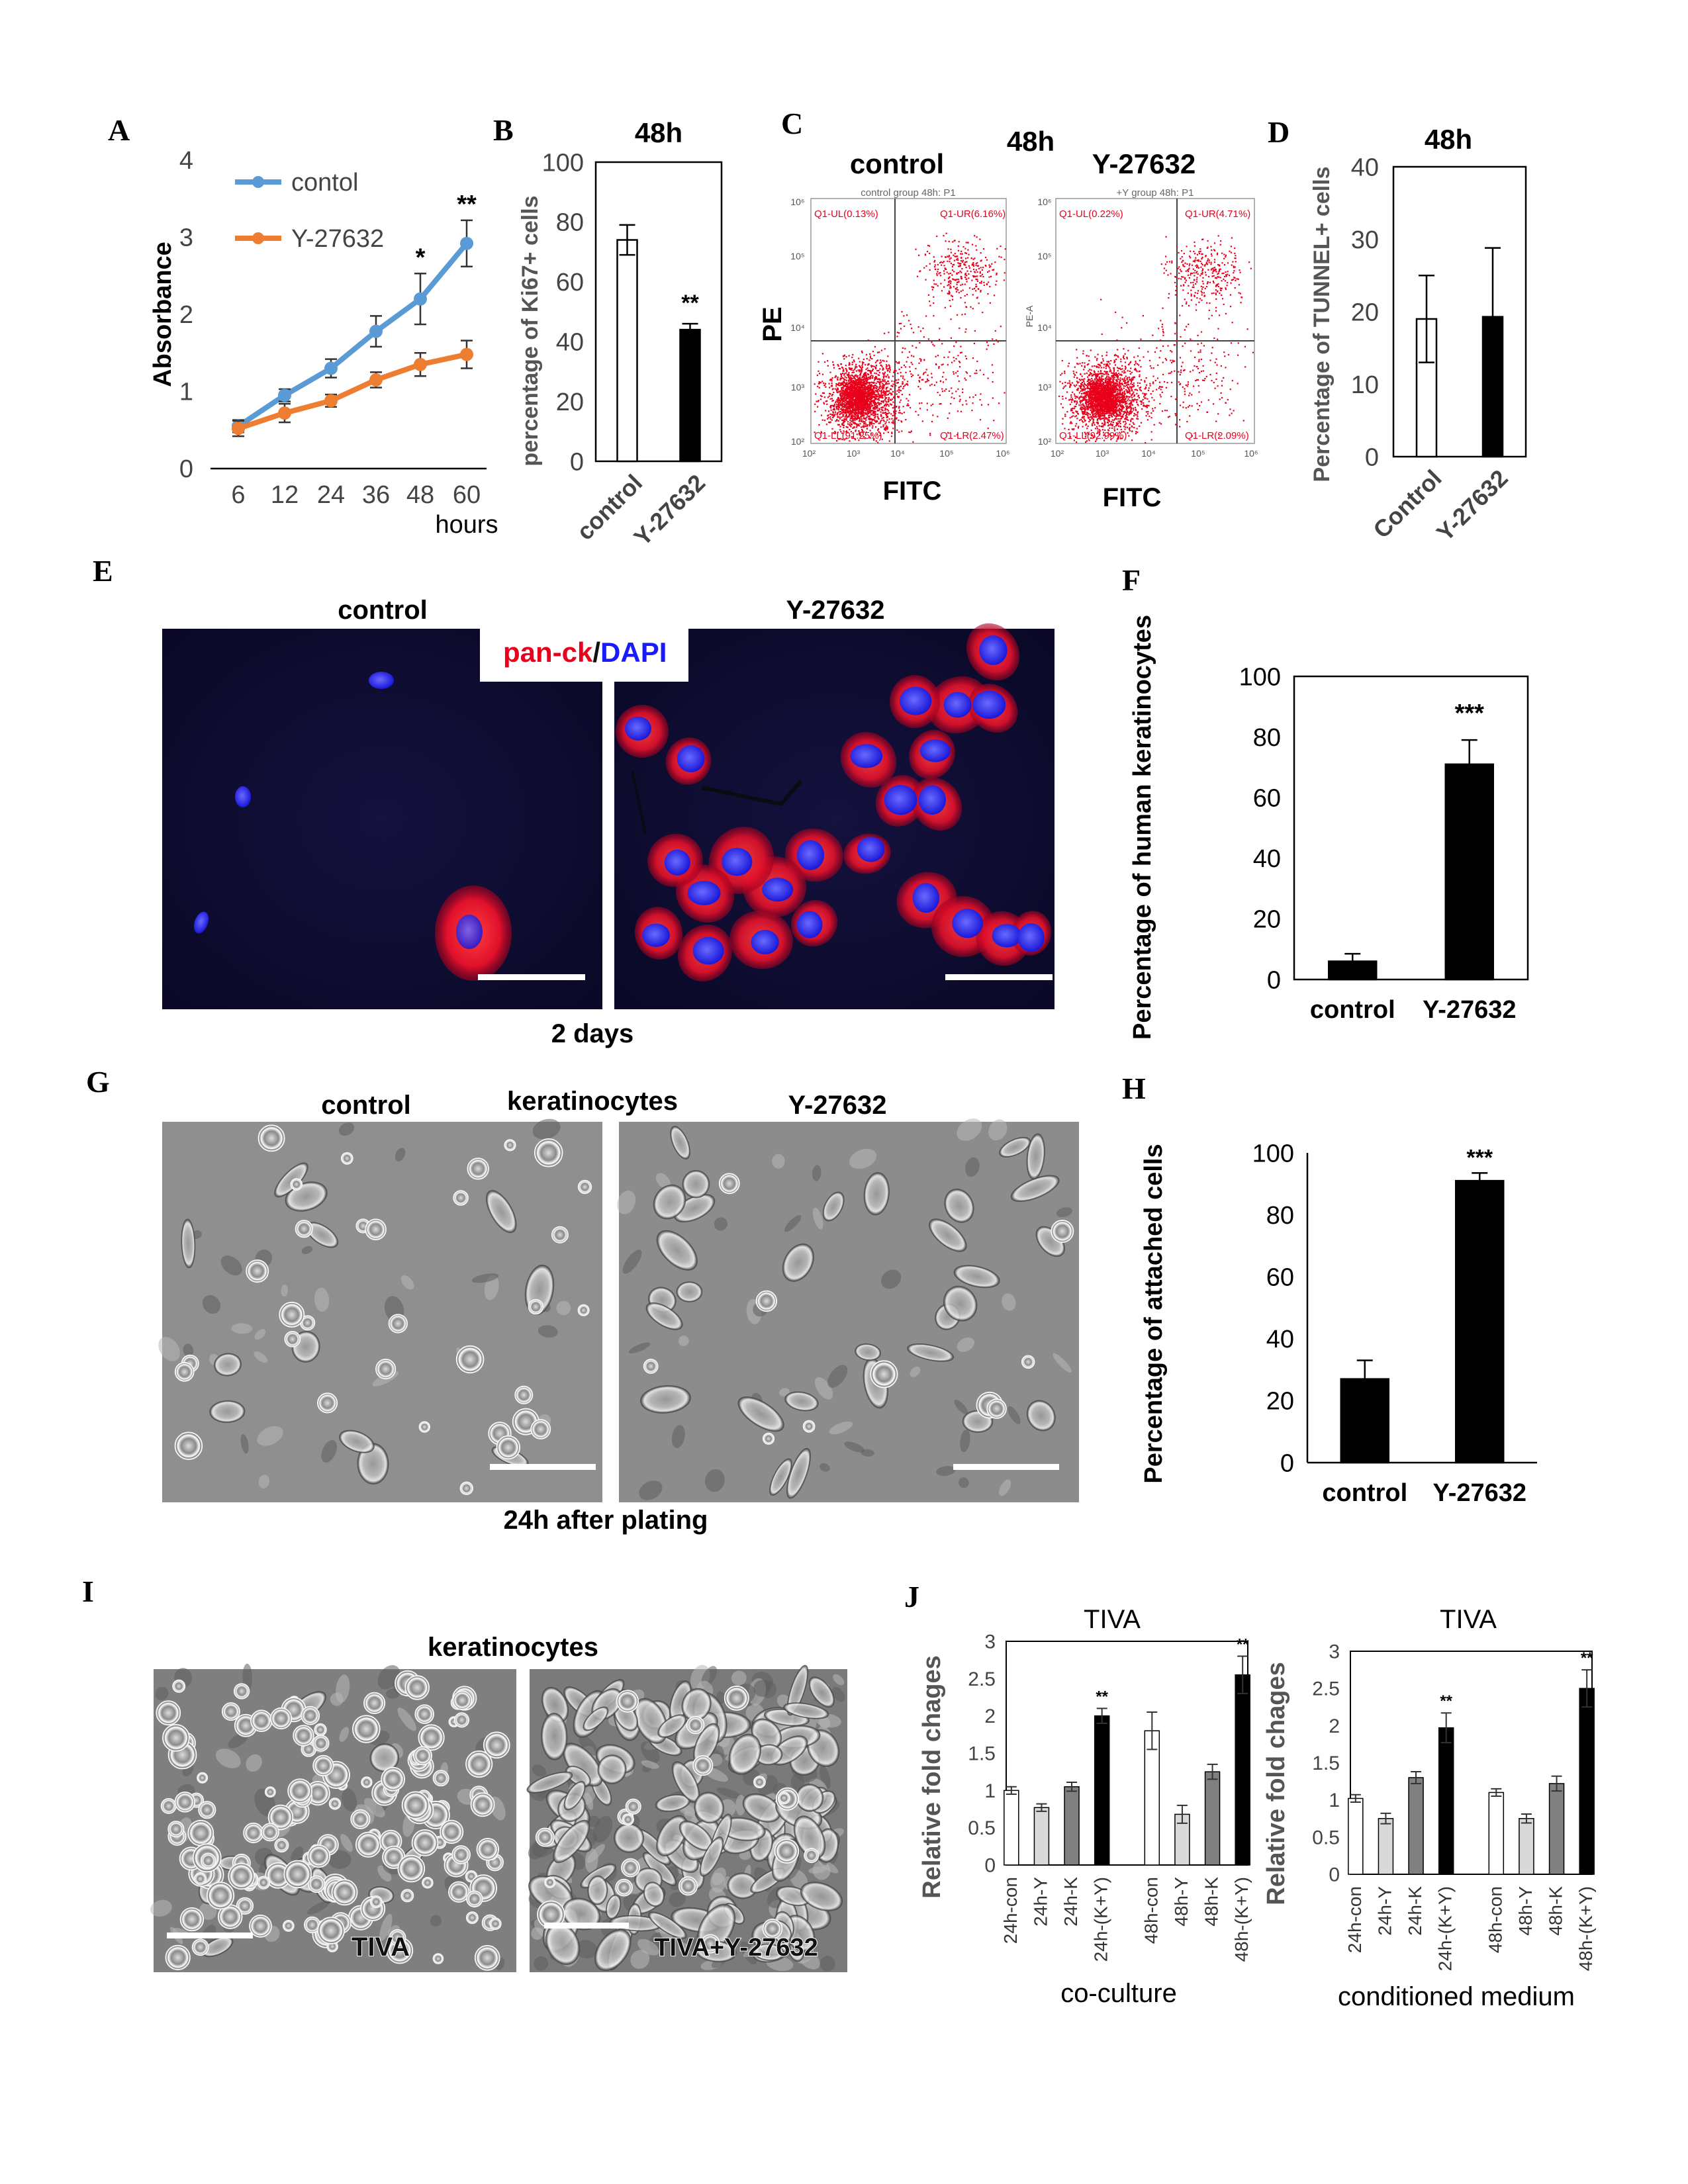 The image size is (1688, 2184). I want to click on flow-xlabel-fitc-2: FITC, so click(1132, 498).